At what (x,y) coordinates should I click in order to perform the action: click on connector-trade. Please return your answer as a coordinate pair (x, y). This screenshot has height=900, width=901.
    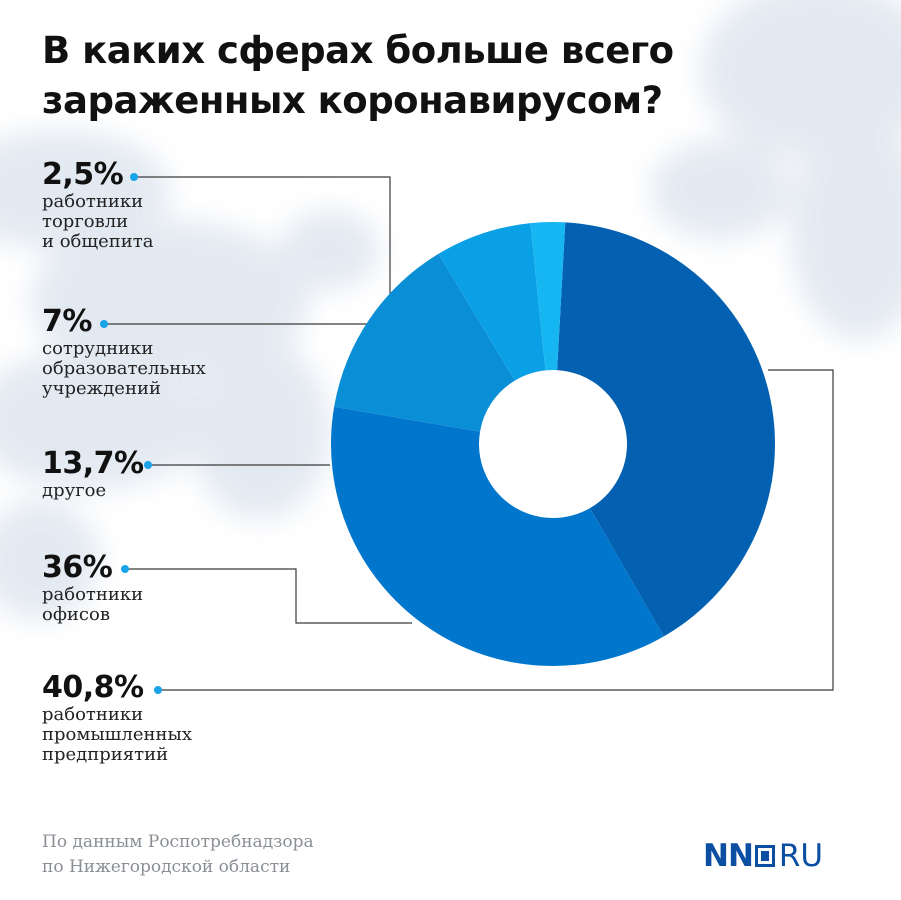
    Looking at the image, I should click on (262, 236).